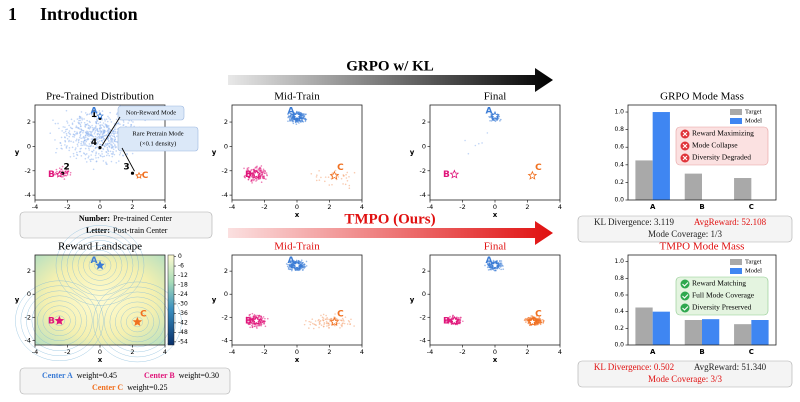 The height and width of the screenshot is (402, 800). What do you see at coordinates (722, 296) in the screenshot?
I see `badge-box` at bounding box center [722, 296].